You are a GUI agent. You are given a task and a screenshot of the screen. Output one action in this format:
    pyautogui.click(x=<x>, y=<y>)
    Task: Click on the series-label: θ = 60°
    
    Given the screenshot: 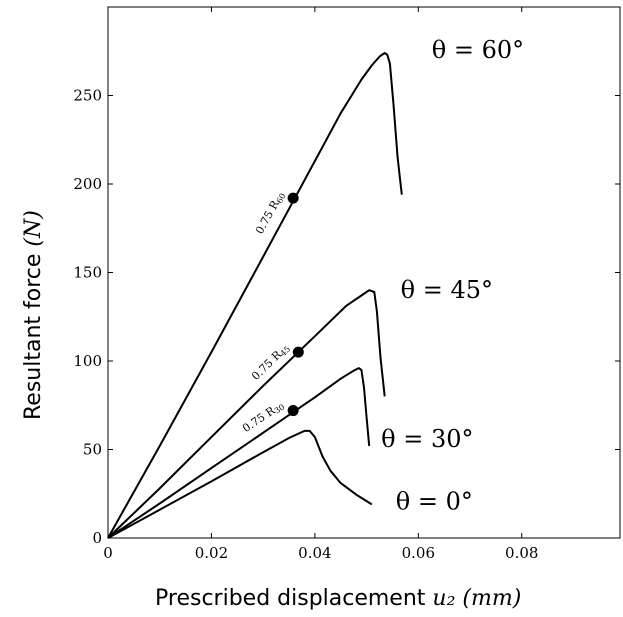 What is the action you would take?
    pyautogui.click(x=478, y=50)
    